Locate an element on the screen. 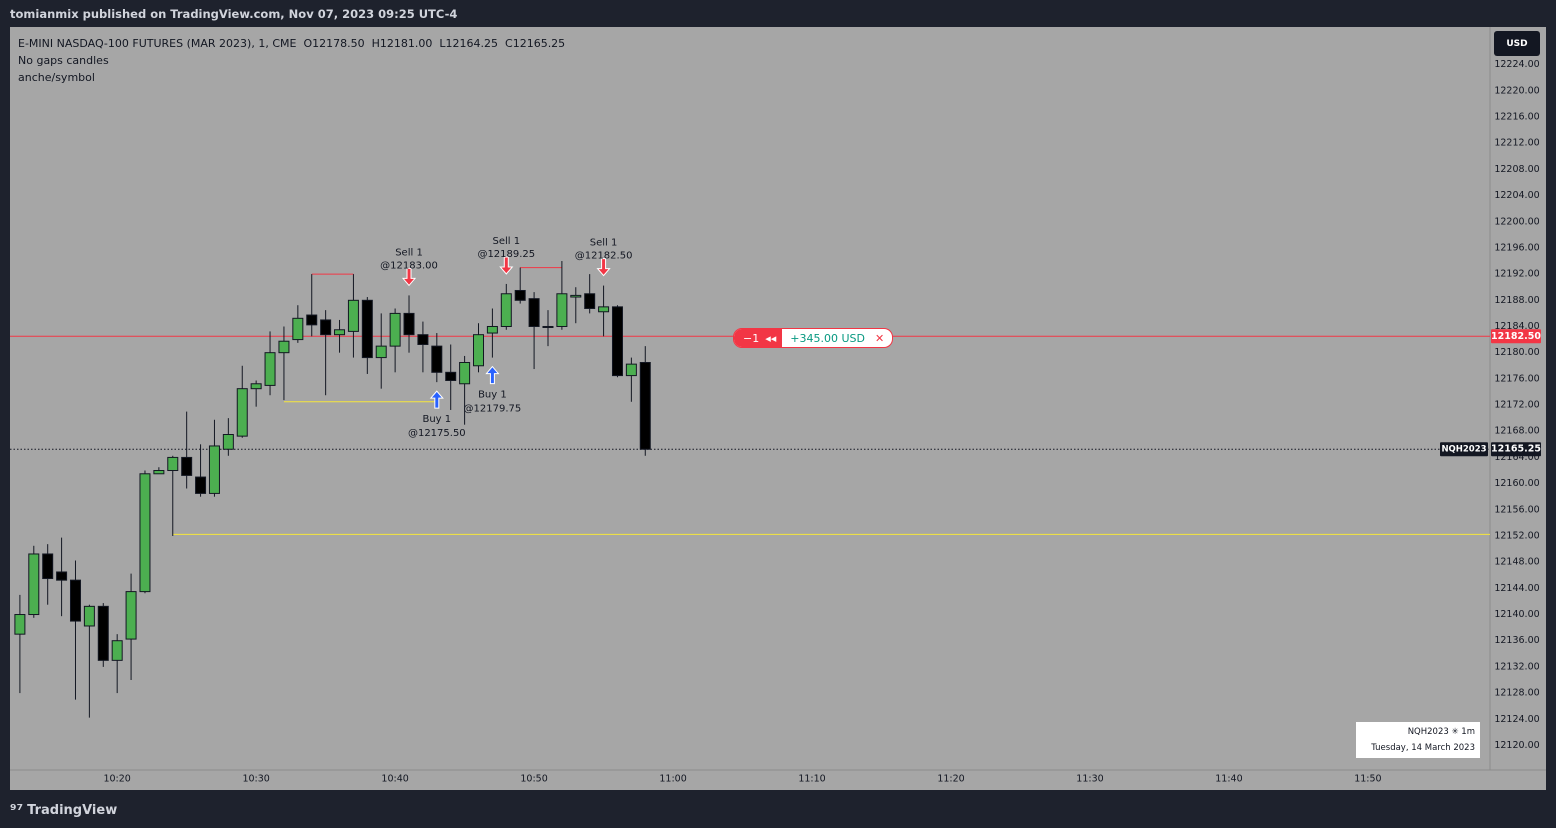 This screenshot has height=828, width=1556. x-tick-label: 10:20 is located at coordinates (116, 779).